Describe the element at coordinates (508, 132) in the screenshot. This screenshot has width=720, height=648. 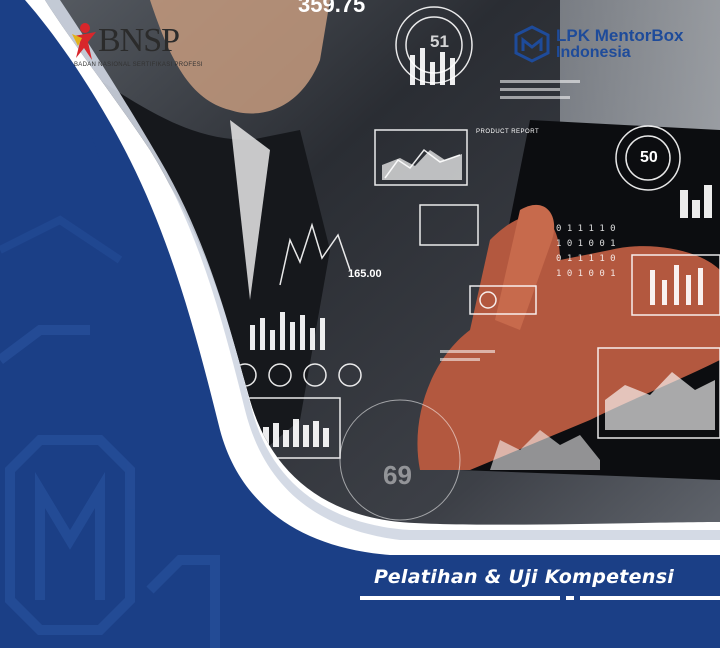
I see `hud-report-label: PRODUCT REPORT` at that location.